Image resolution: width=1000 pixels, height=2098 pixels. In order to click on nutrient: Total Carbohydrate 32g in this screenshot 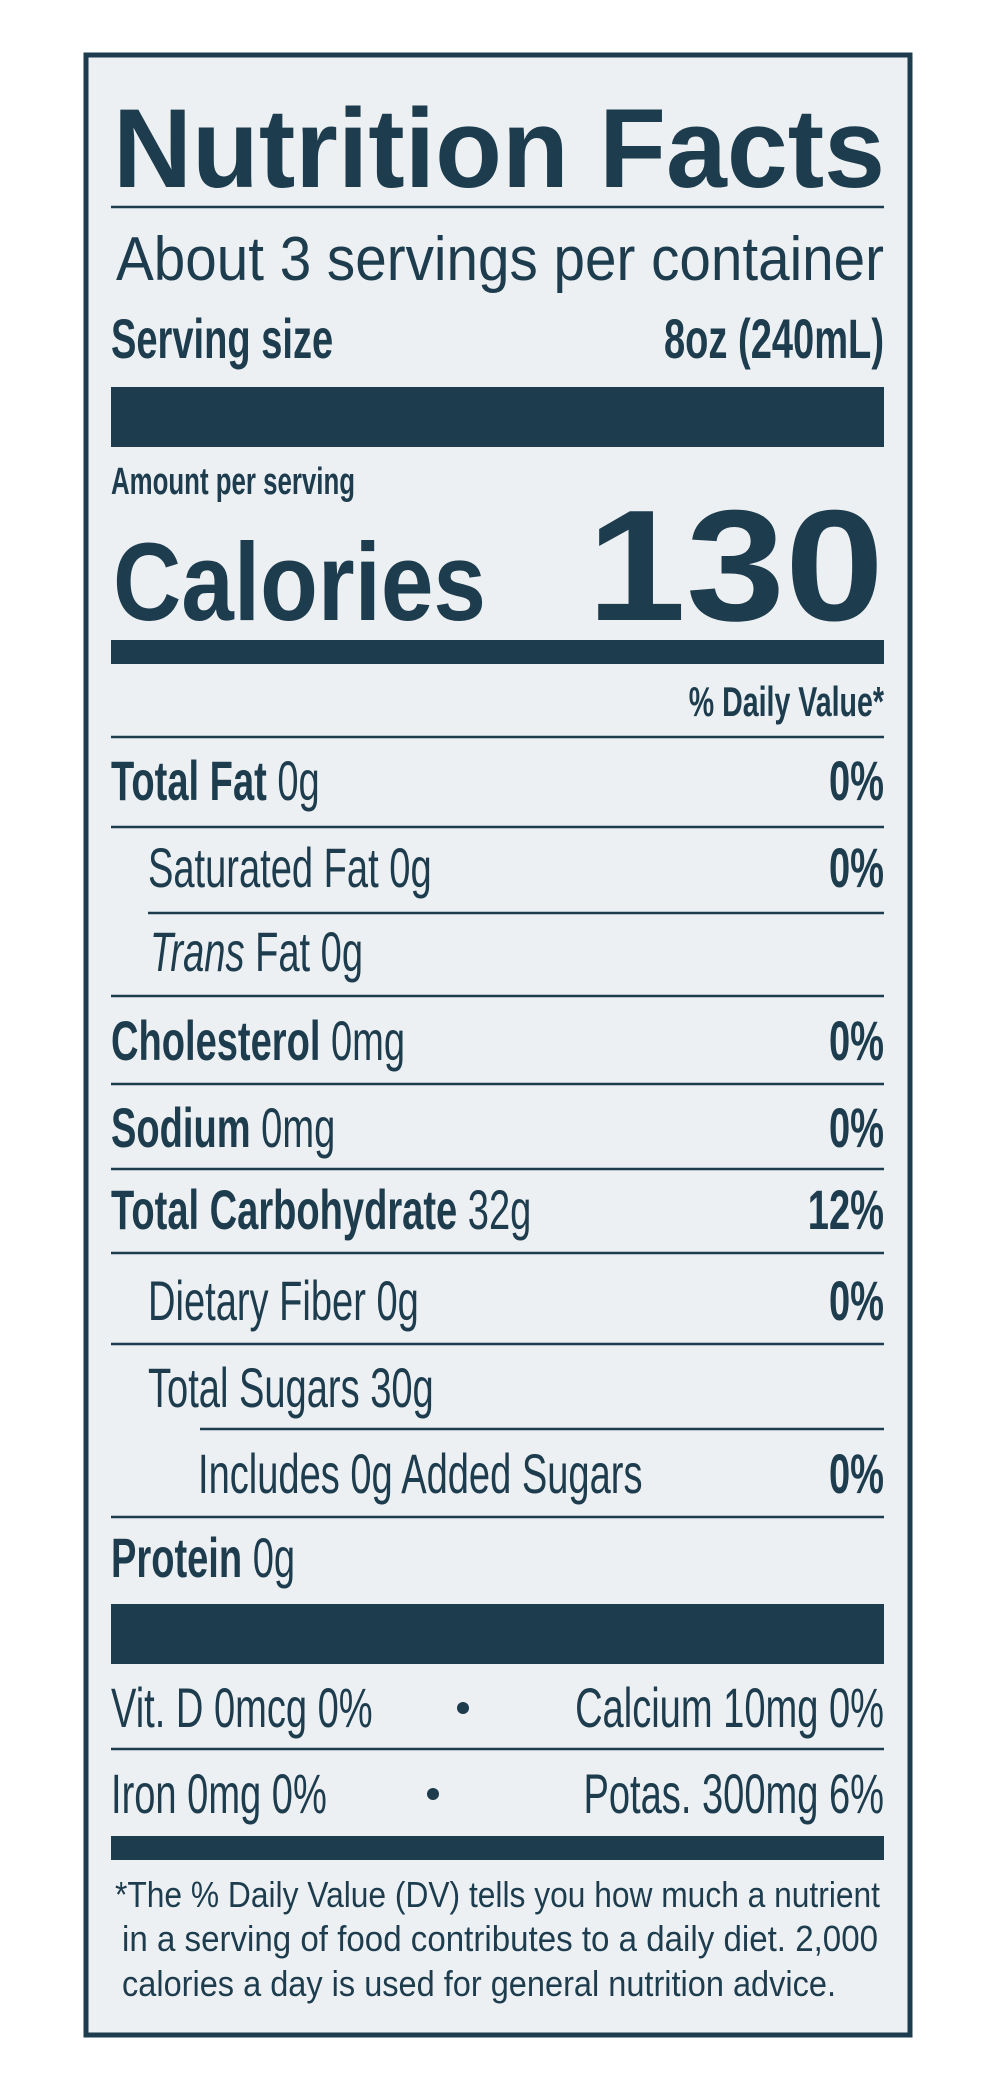, I will do `click(321, 1211)`.